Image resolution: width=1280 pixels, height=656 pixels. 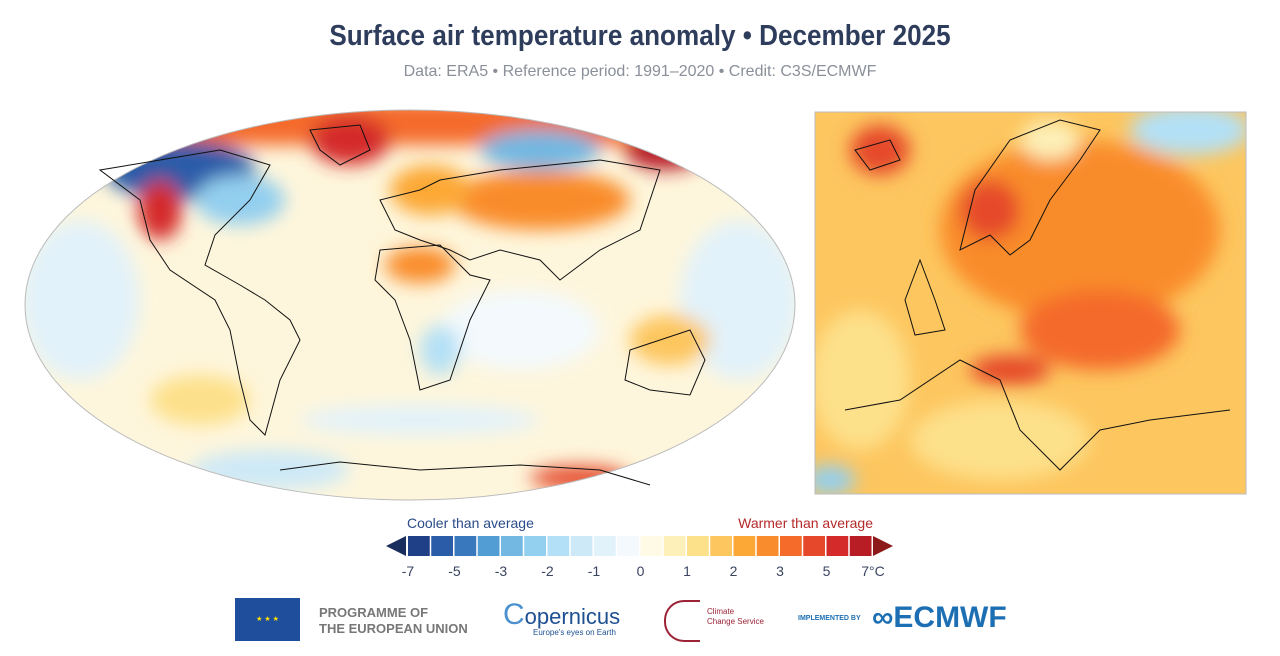 I want to click on colorbar-tick: -3, so click(x=501, y=571).